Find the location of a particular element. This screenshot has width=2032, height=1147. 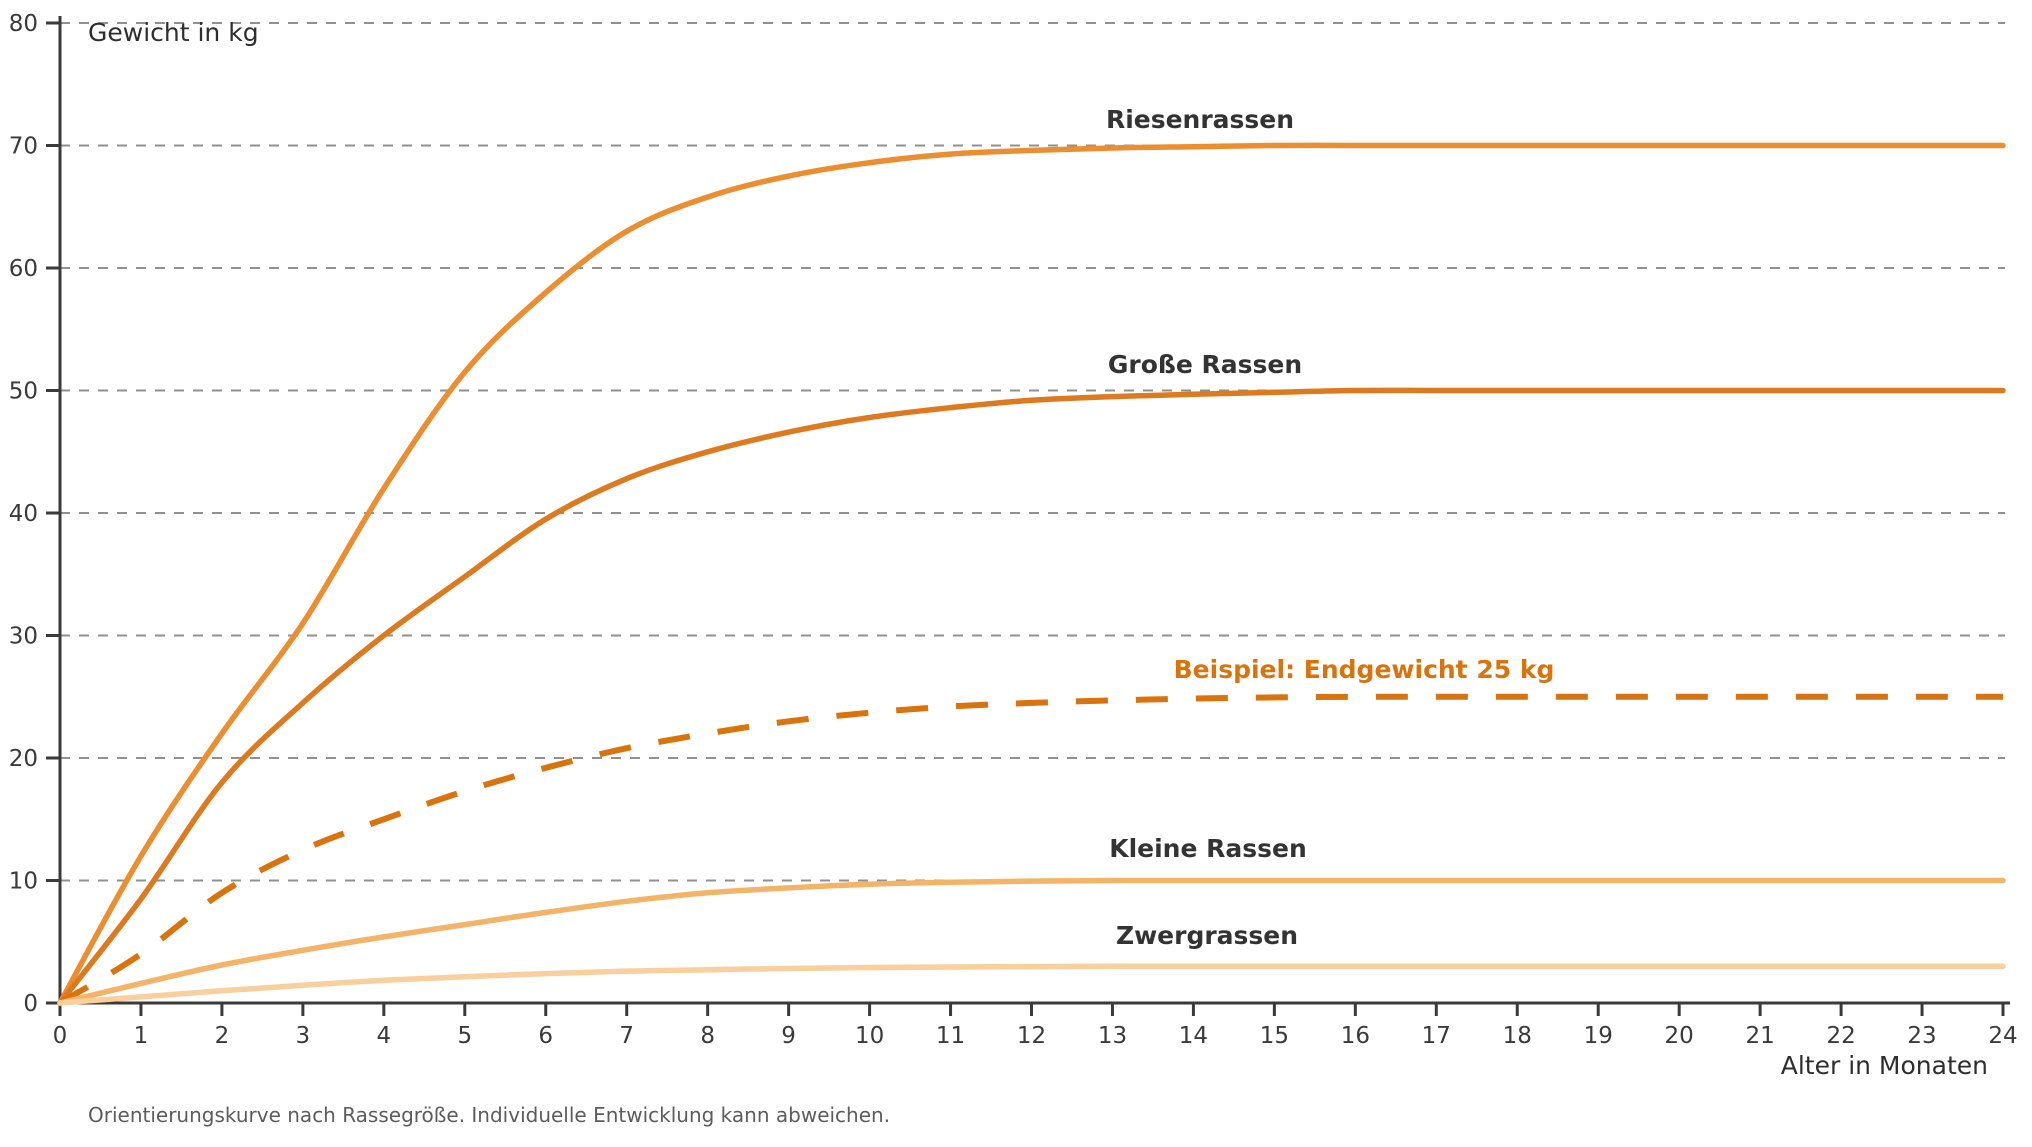

x-tick-label-13: 13 is located at coordinates (1112, 1036).